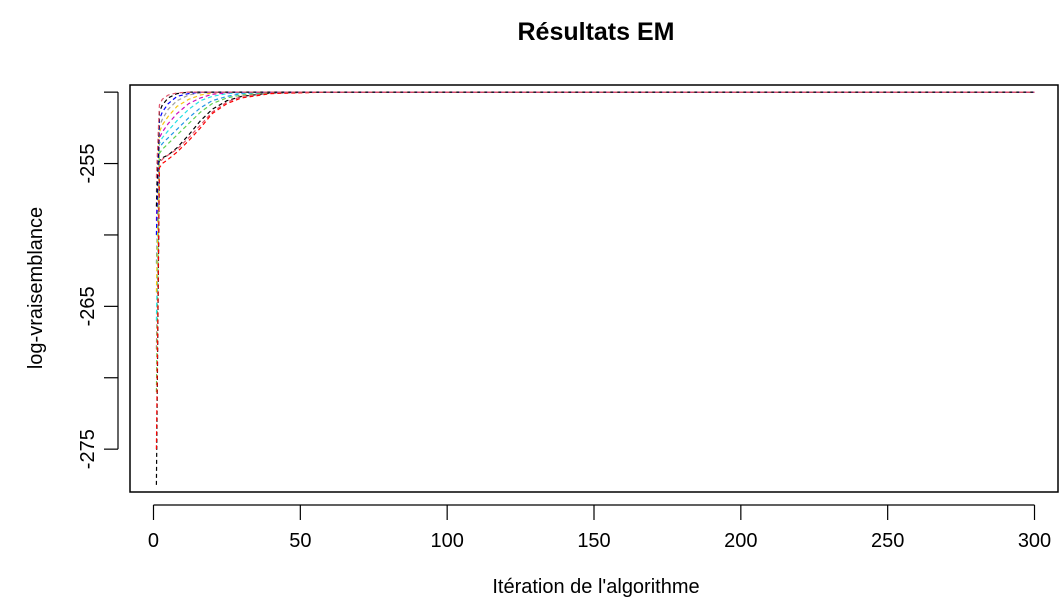 This screenshot has height=612, width=1064. I want to click on y-axis-label: log-vraisemblance, so click(36, 288).